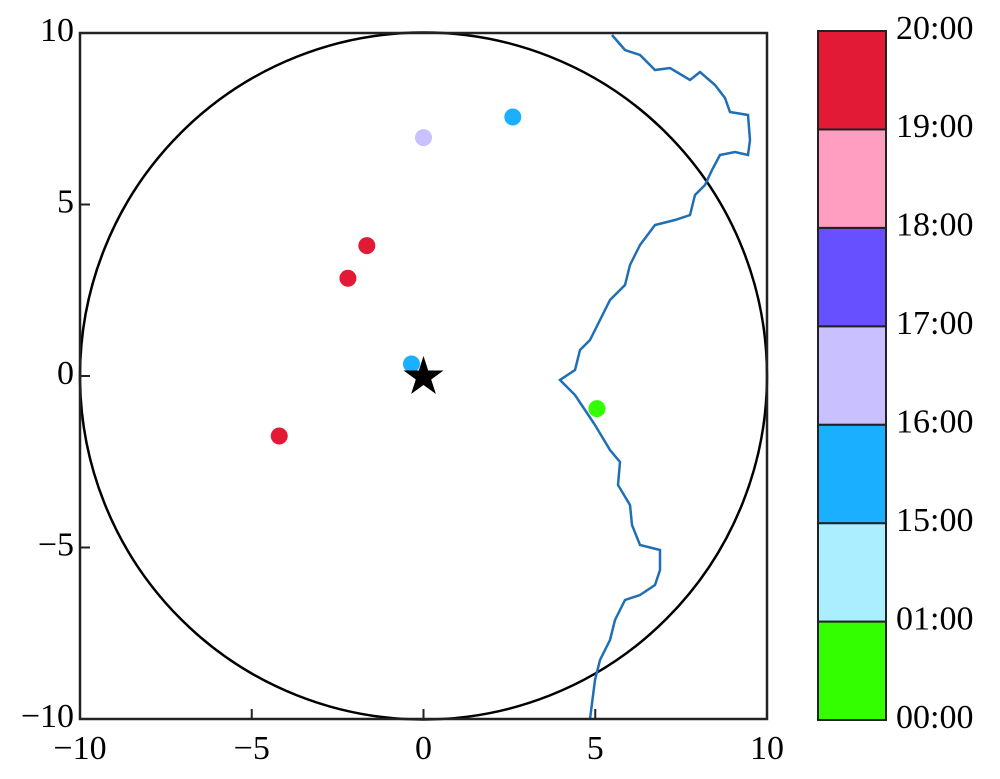 This screenshot has width=1000, height=779. What do you see at coordinates (934, 422) in the screenshot?
I see `colorbar-label: 16:00` at bounding box center [934, 422].